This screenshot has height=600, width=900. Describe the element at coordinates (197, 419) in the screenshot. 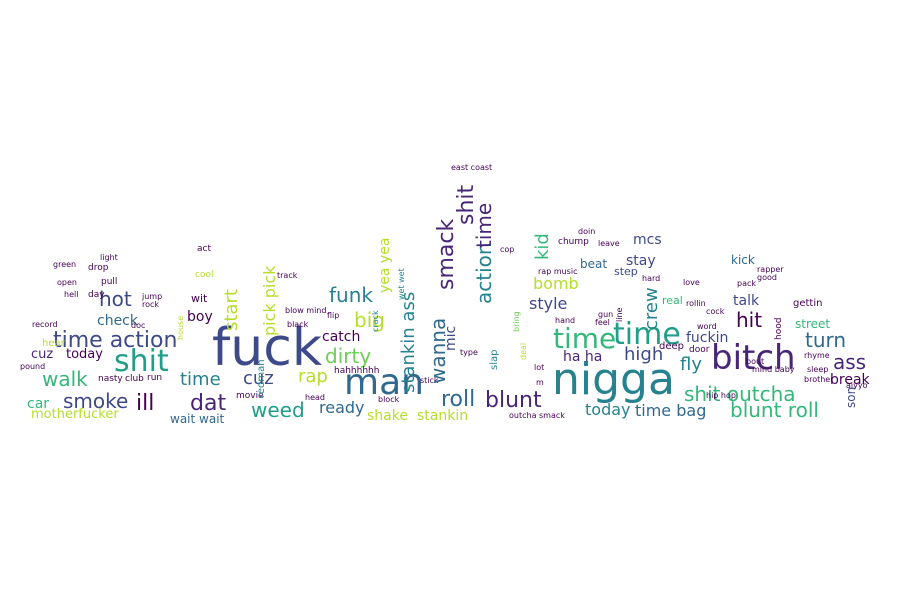

I see `cloud-word: wait wait` at that location.